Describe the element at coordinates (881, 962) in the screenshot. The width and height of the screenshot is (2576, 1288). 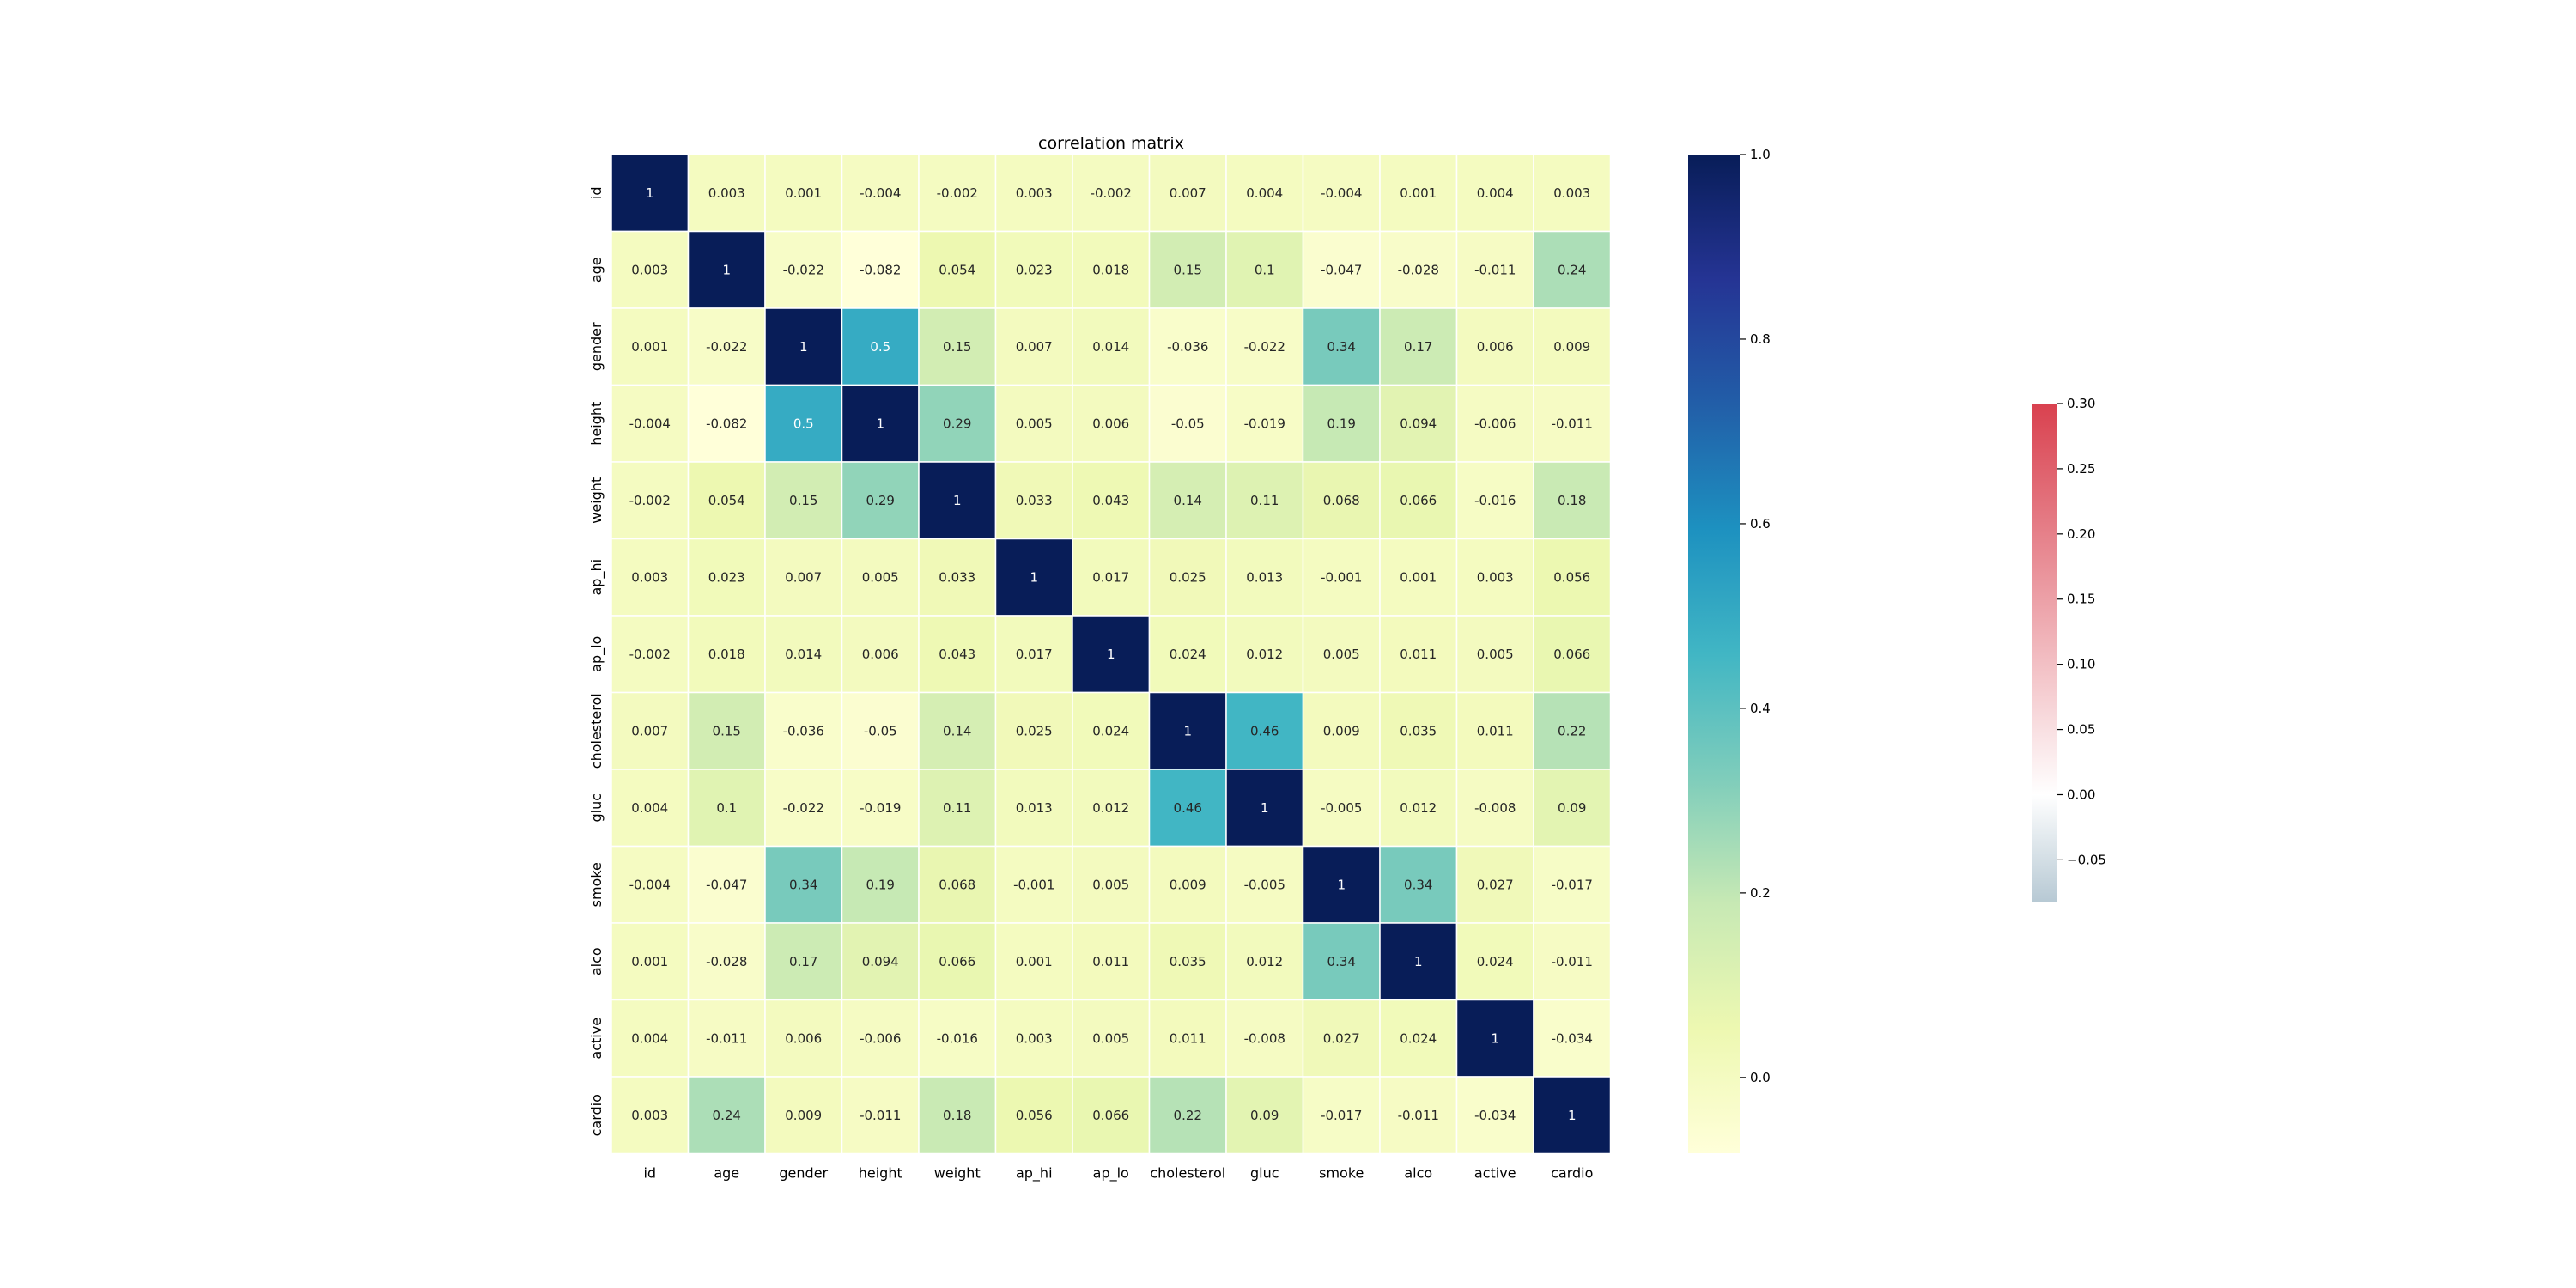
I see `heatmap-cell-label: 0.094` at that location.